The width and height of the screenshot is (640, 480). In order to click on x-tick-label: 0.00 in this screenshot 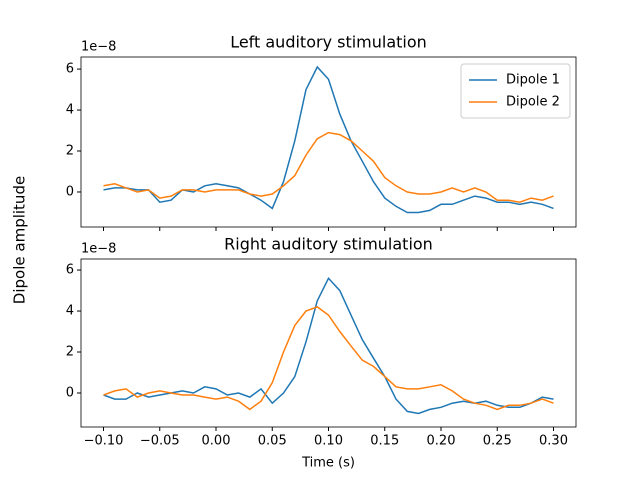, I will do `click(216, 441)`.